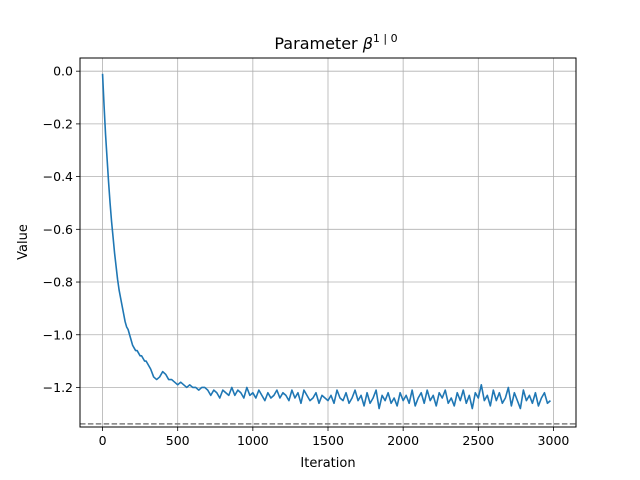 The height and width of the screenshot is (480, 640). Describe the element at coordinates (554, 440) in the screenshot. I see `x-tick-label: 3000` at that location.